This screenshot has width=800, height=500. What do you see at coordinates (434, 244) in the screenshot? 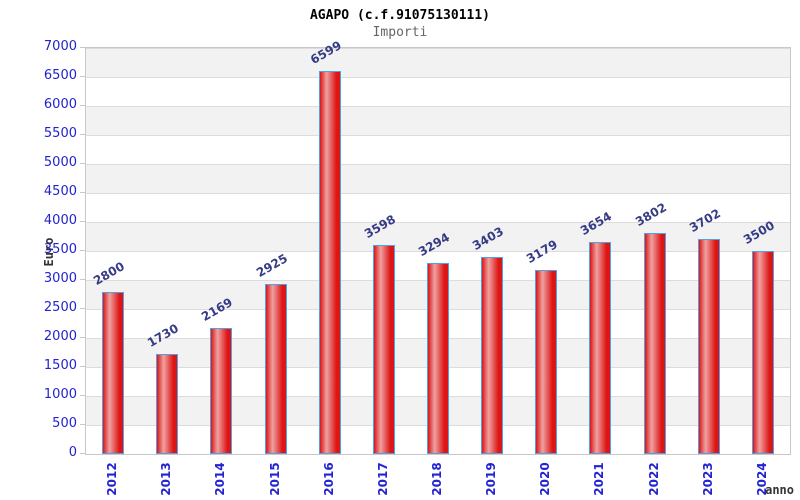
I see `bar-value-label: 3294` at bounding box center [434, 244].